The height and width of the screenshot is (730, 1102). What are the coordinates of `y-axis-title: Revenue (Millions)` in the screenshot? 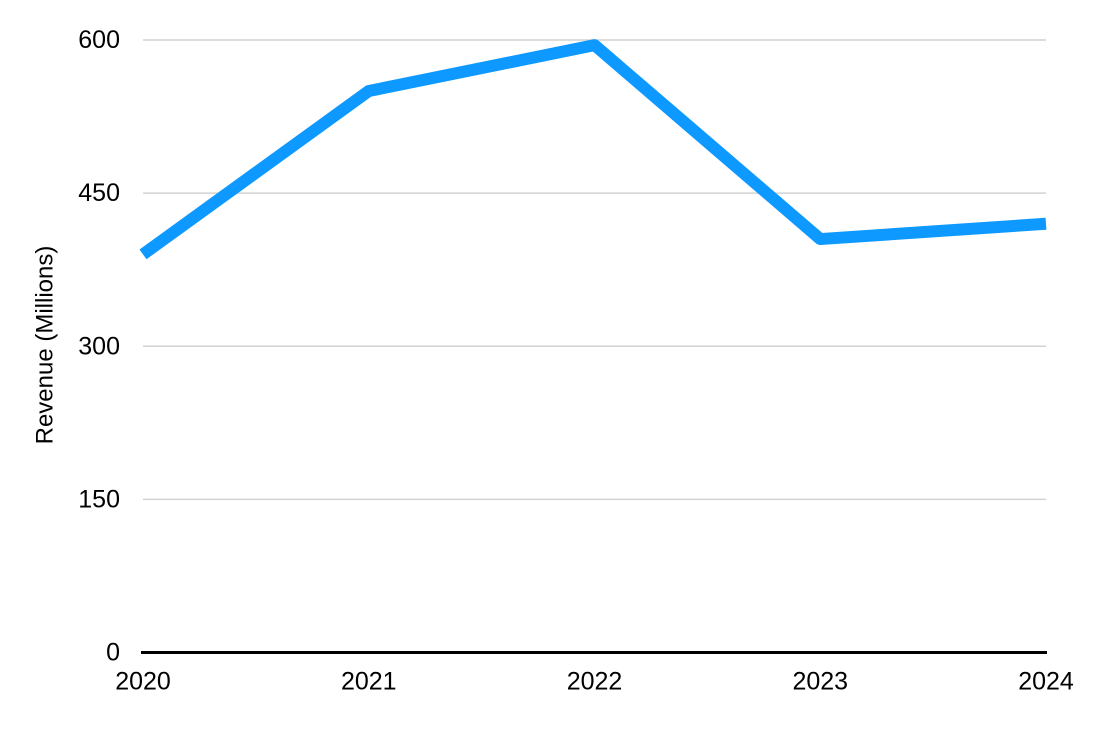 It's located at (45, 345).